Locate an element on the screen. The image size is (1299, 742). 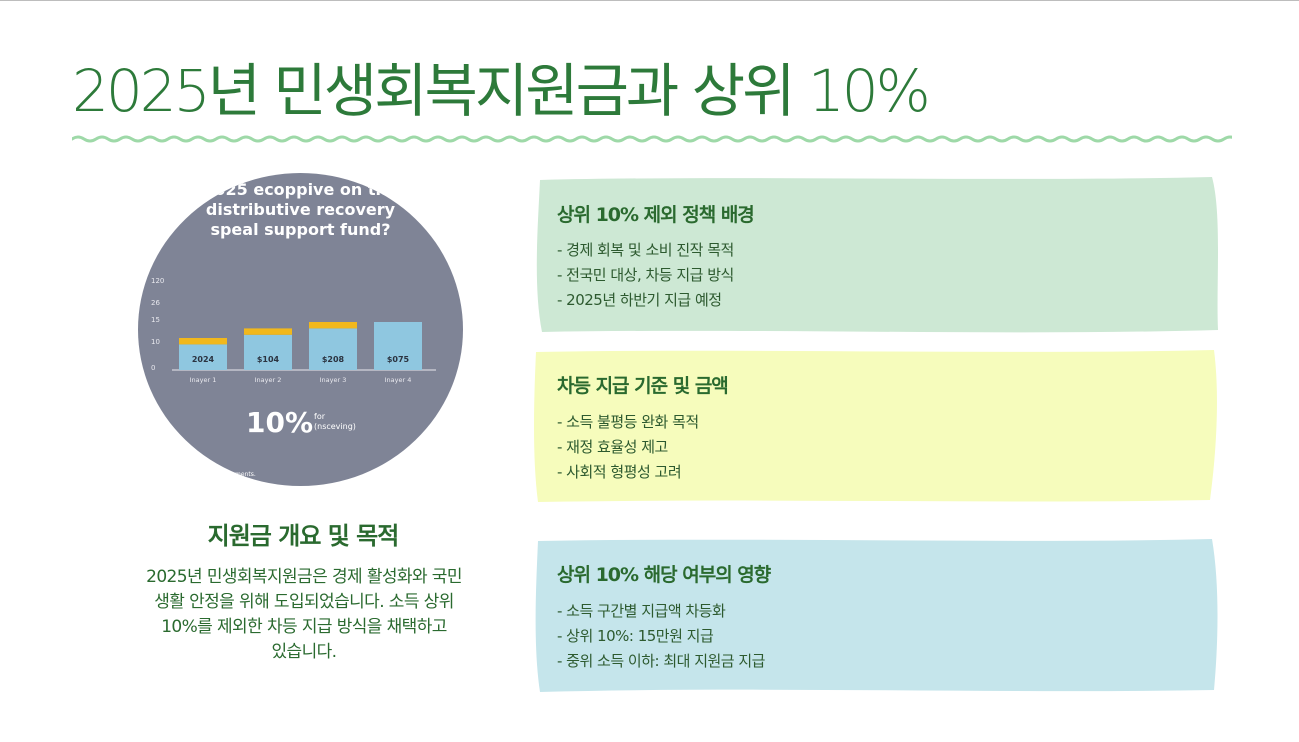
y-tick-label: 0 is located at coordinates (153, 368).